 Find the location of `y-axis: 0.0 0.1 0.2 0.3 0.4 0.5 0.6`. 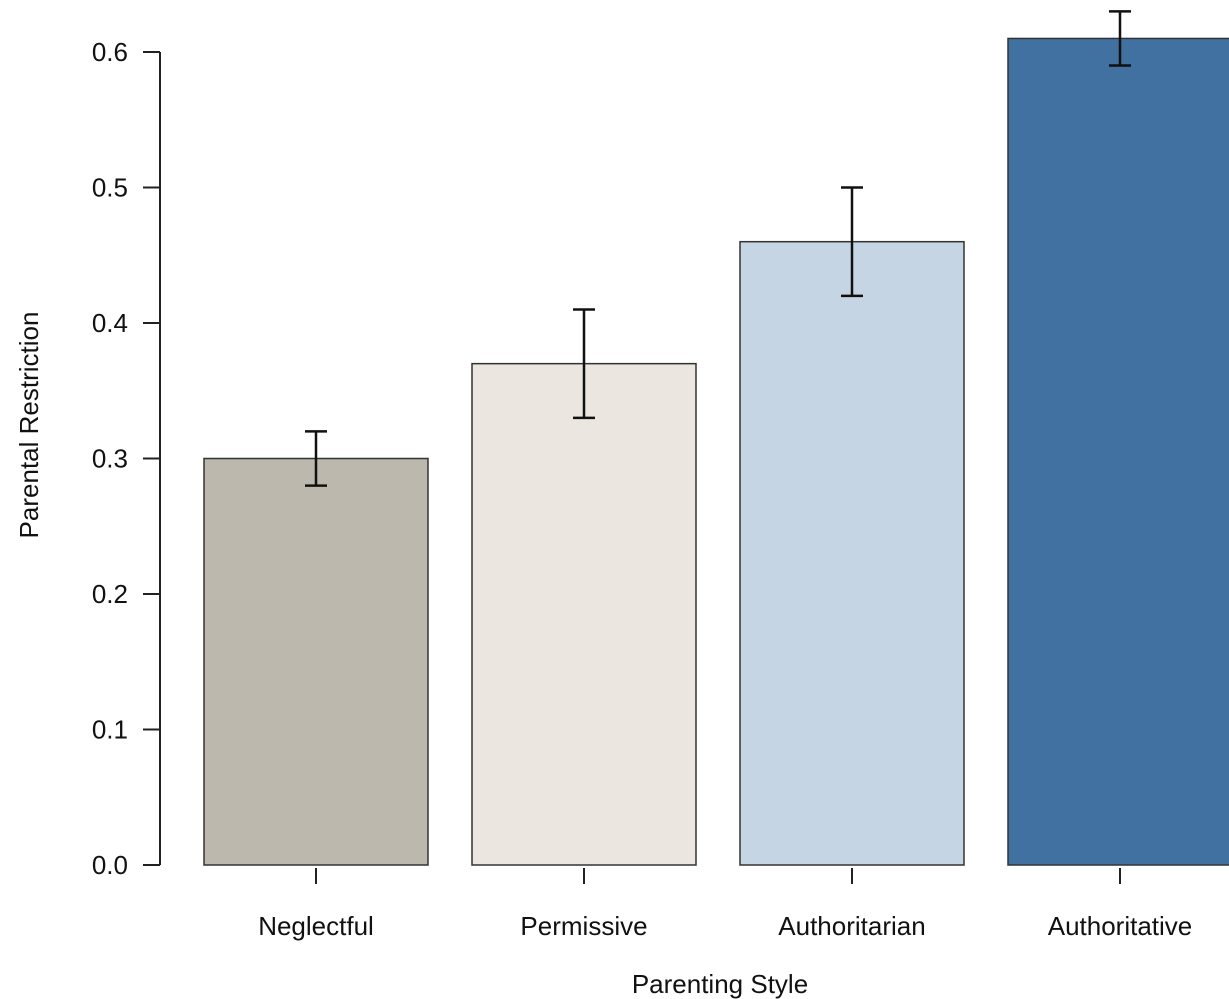

y-axis: 0.0 0.1 0.2 0.3 0.4 0.5 0.6 is located at coordinates (126, 458).